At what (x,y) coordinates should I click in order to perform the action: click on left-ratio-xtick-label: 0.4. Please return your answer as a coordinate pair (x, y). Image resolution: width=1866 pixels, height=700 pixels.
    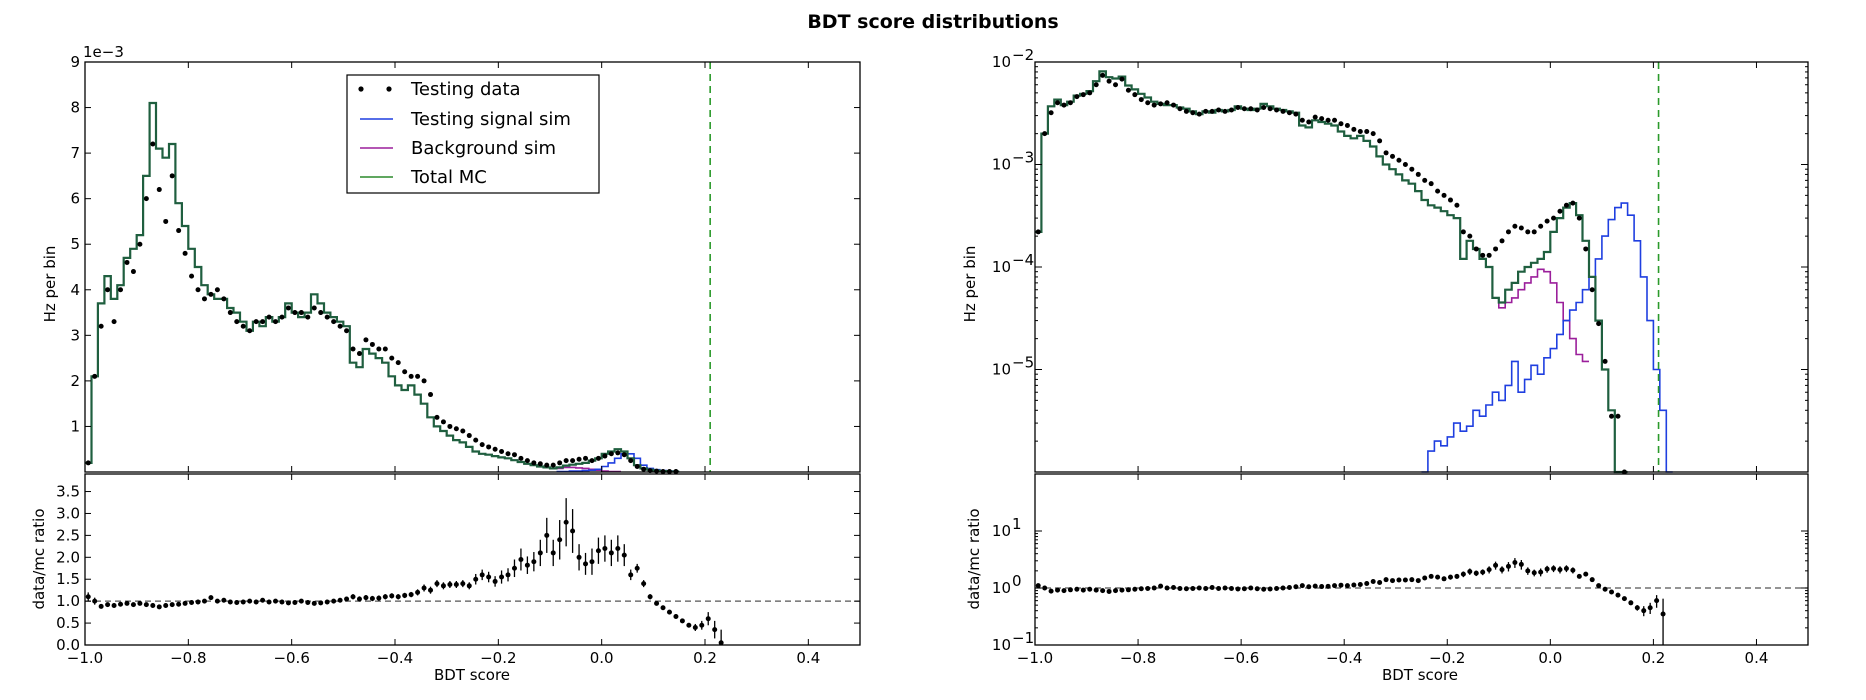
    Looking at the image, I should click on (808, 658).